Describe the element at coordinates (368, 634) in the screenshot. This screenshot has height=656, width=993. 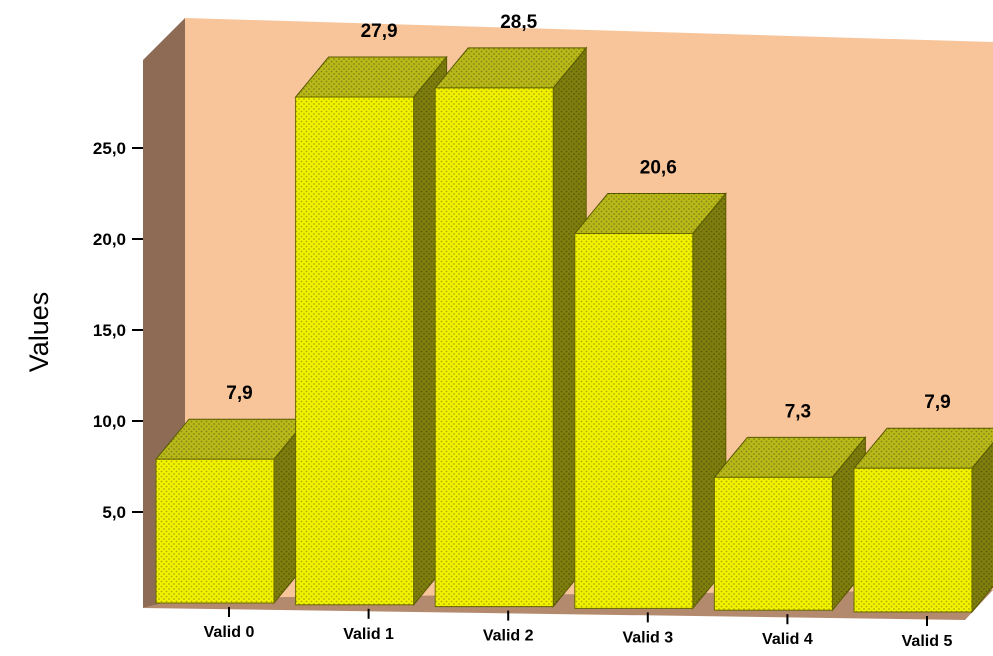
I see `x-category-label: Valid 1` at that location.